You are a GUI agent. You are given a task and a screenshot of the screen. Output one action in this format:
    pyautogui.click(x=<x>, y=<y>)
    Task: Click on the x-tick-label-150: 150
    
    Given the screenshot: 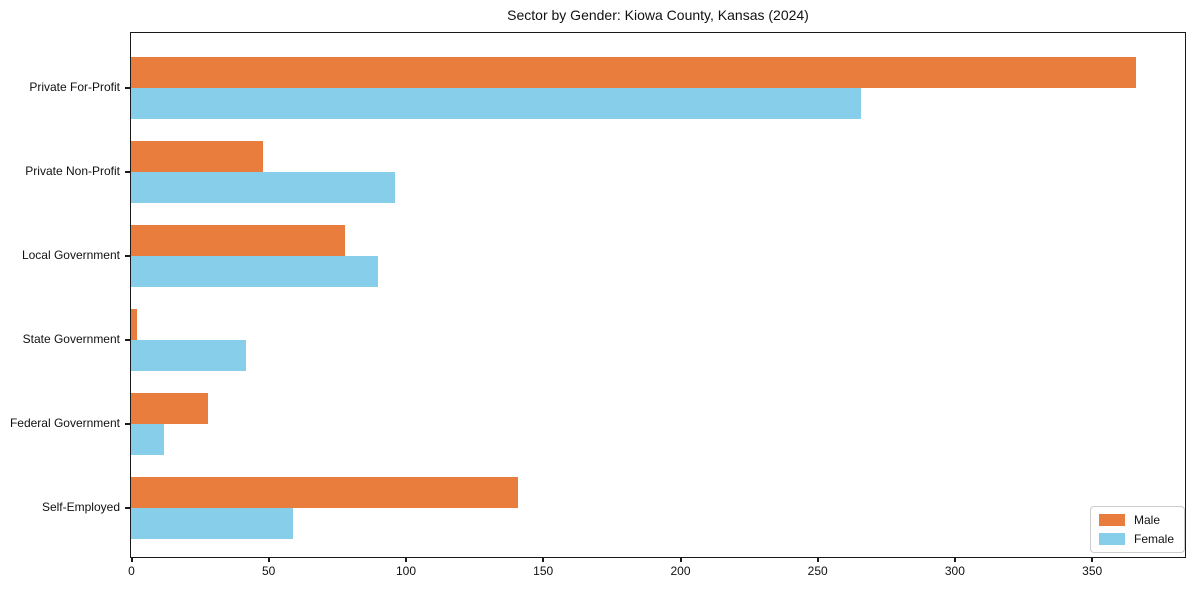 What is the action you would take?
    pyautogui.click(x=543, y=571)
    